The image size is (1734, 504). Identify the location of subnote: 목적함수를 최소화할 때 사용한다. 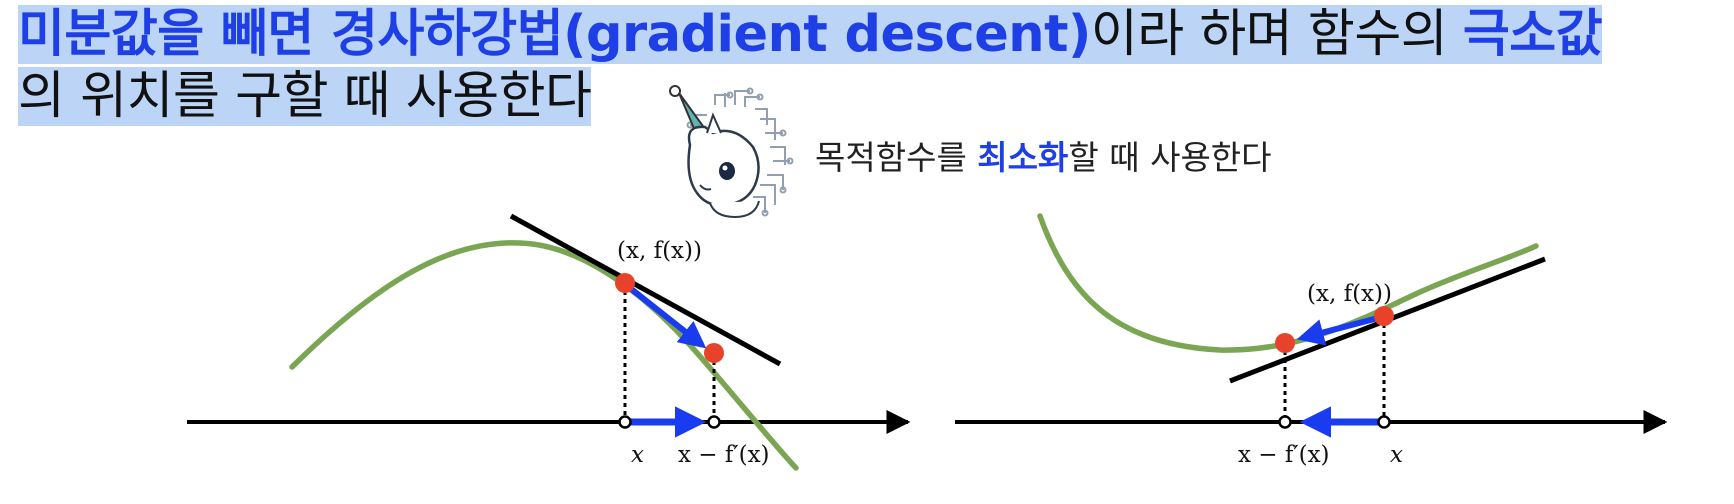
(1043, 155).